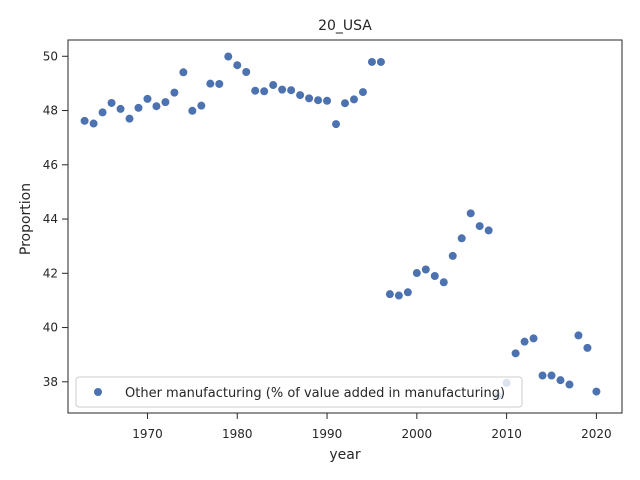  What do you see at coordinates (50, 111) in the screenshot?
I see `y-tick-label: 48` at bounding box center [50, 111].